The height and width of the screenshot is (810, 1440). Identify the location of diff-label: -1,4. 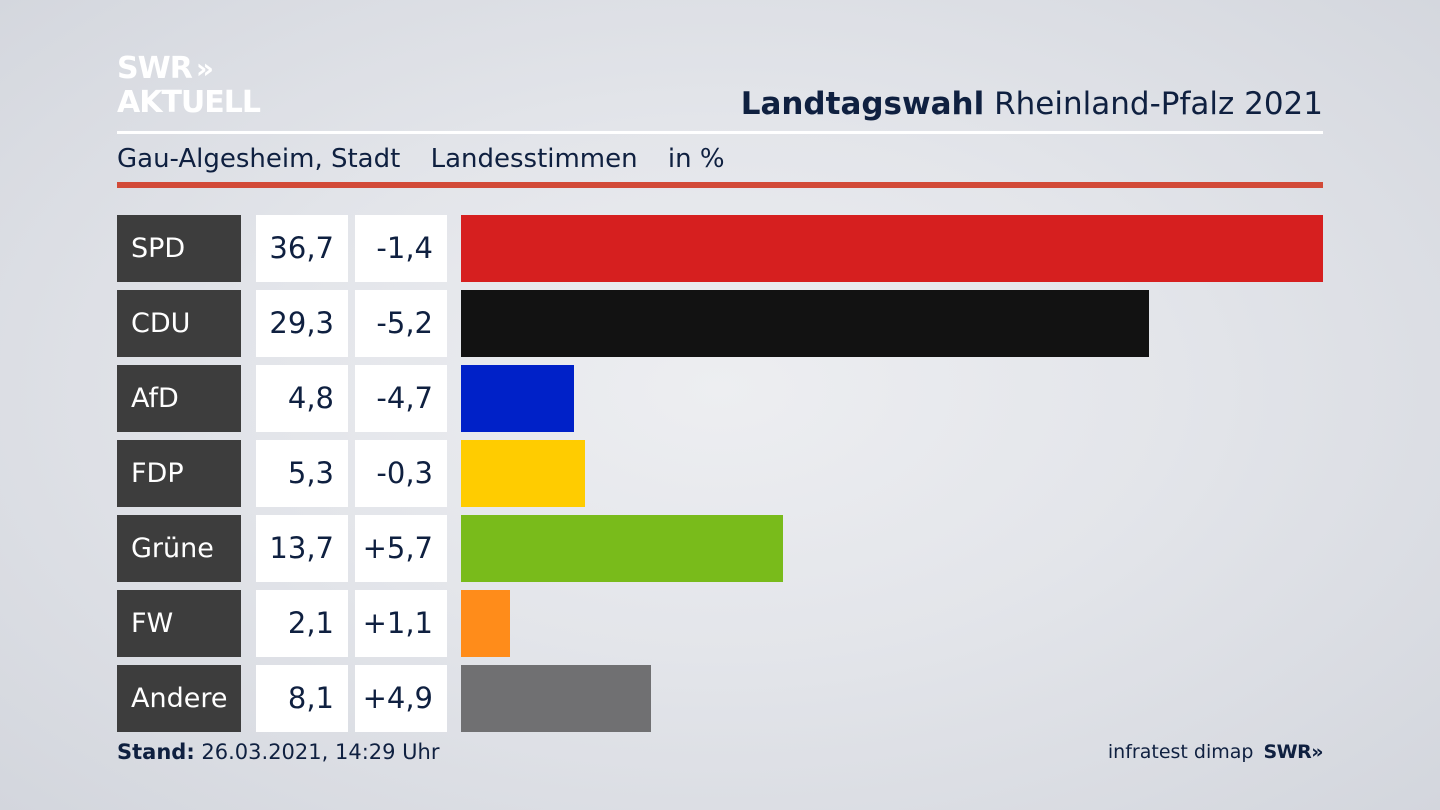
(401, 248).